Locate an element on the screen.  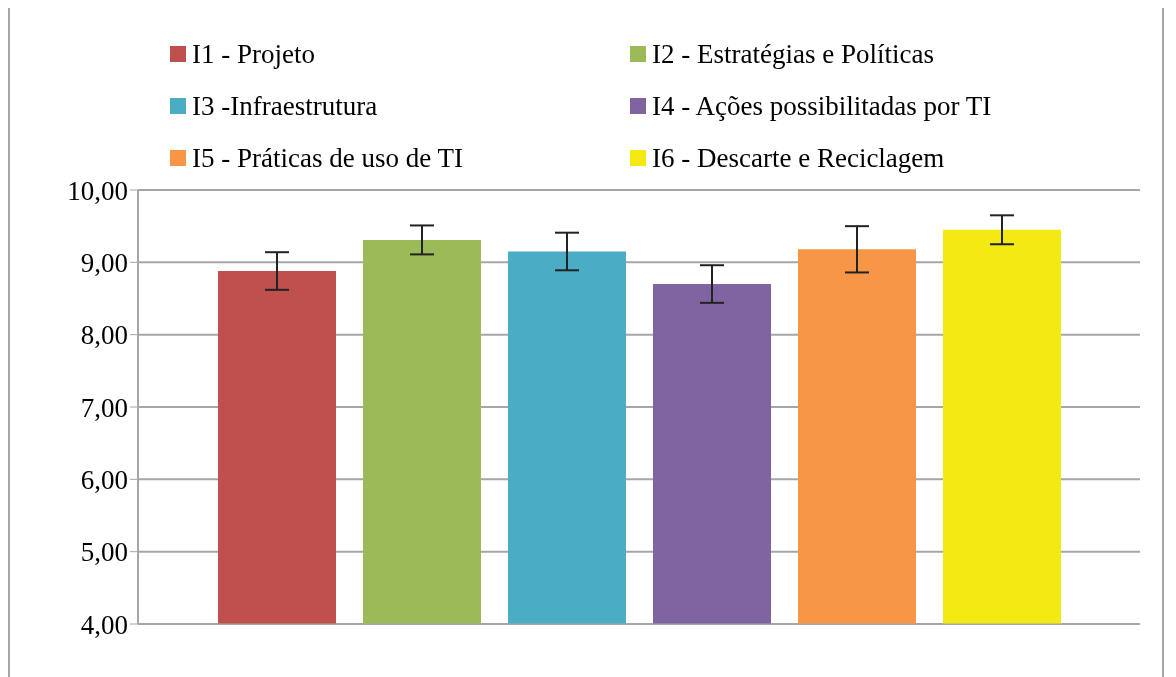
legend-label: I5 - Práticas de uso de TI is located at coordinates (327, 158).